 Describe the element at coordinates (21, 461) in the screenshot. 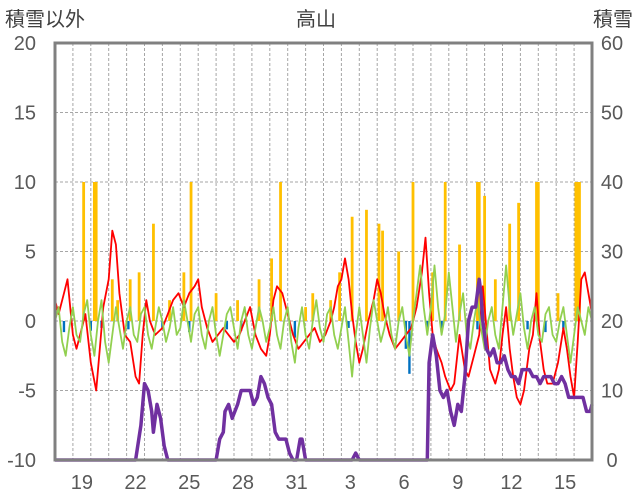

I see `y-left-tick-label: -10` at that location.